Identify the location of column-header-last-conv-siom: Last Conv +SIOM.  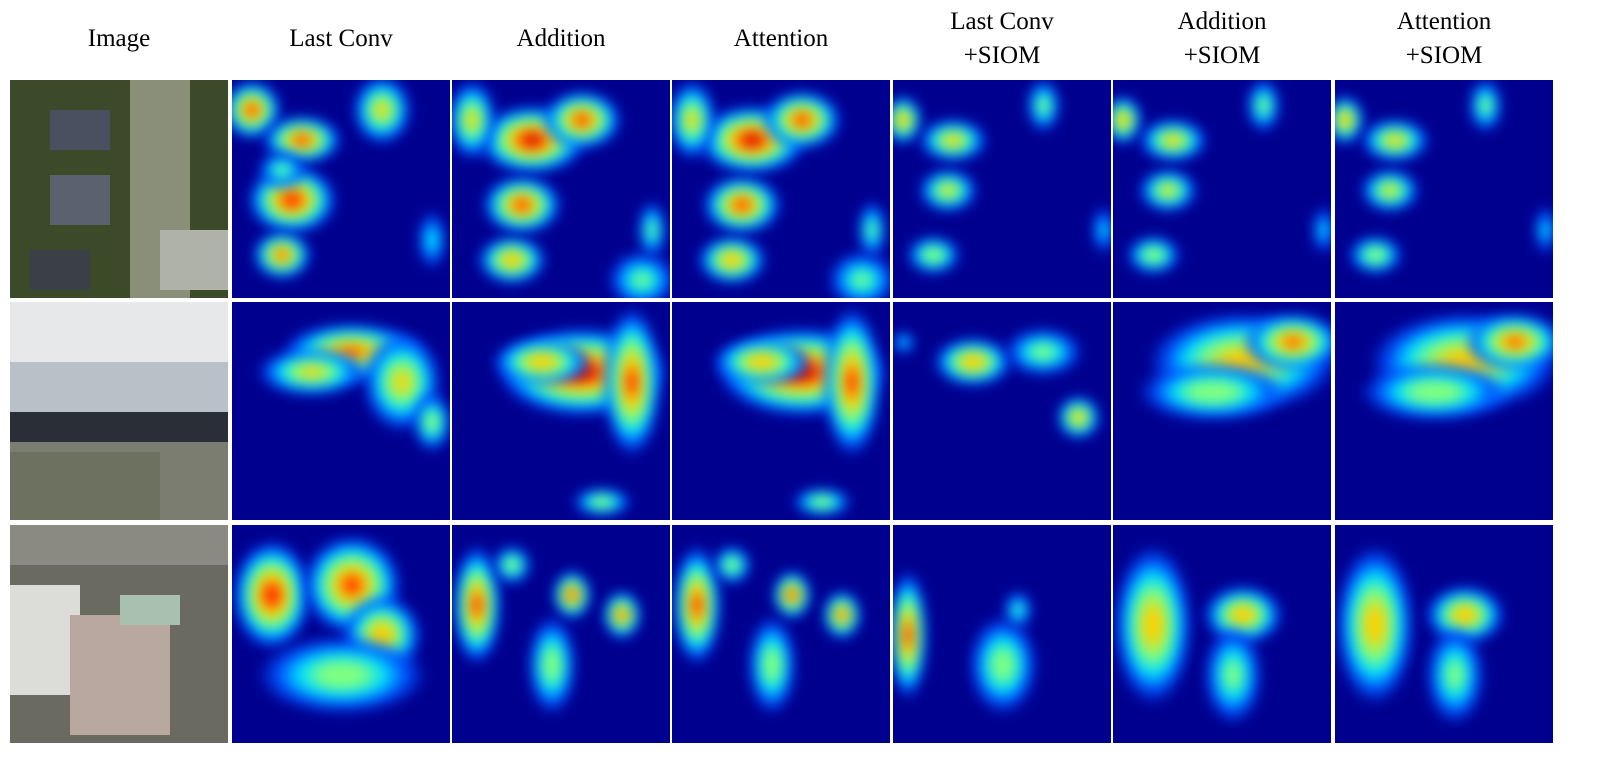
(1002, 39).